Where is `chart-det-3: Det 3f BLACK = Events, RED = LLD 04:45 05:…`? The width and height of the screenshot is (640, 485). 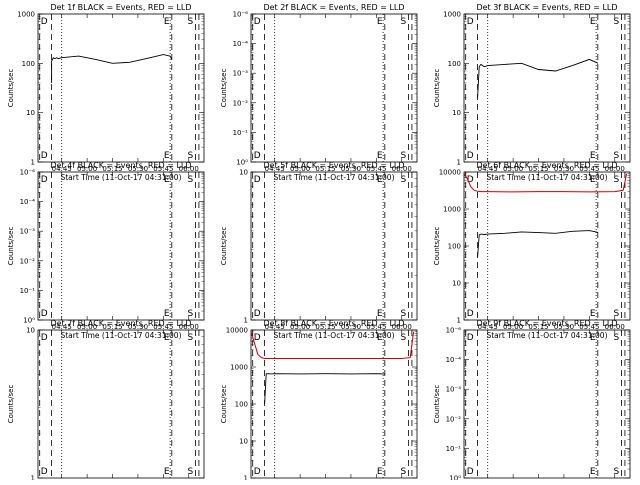 chart-det-3: Det 3f BLACK = Events, RED = LLD 04:45 05:… is located at coordinates (532, 92).